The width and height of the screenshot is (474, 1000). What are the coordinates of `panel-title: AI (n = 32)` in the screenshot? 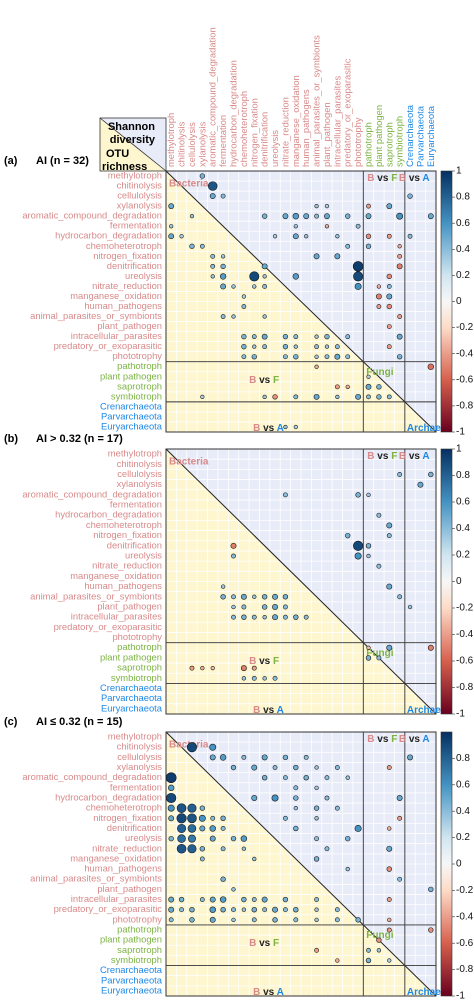 It's located at (62, 161).